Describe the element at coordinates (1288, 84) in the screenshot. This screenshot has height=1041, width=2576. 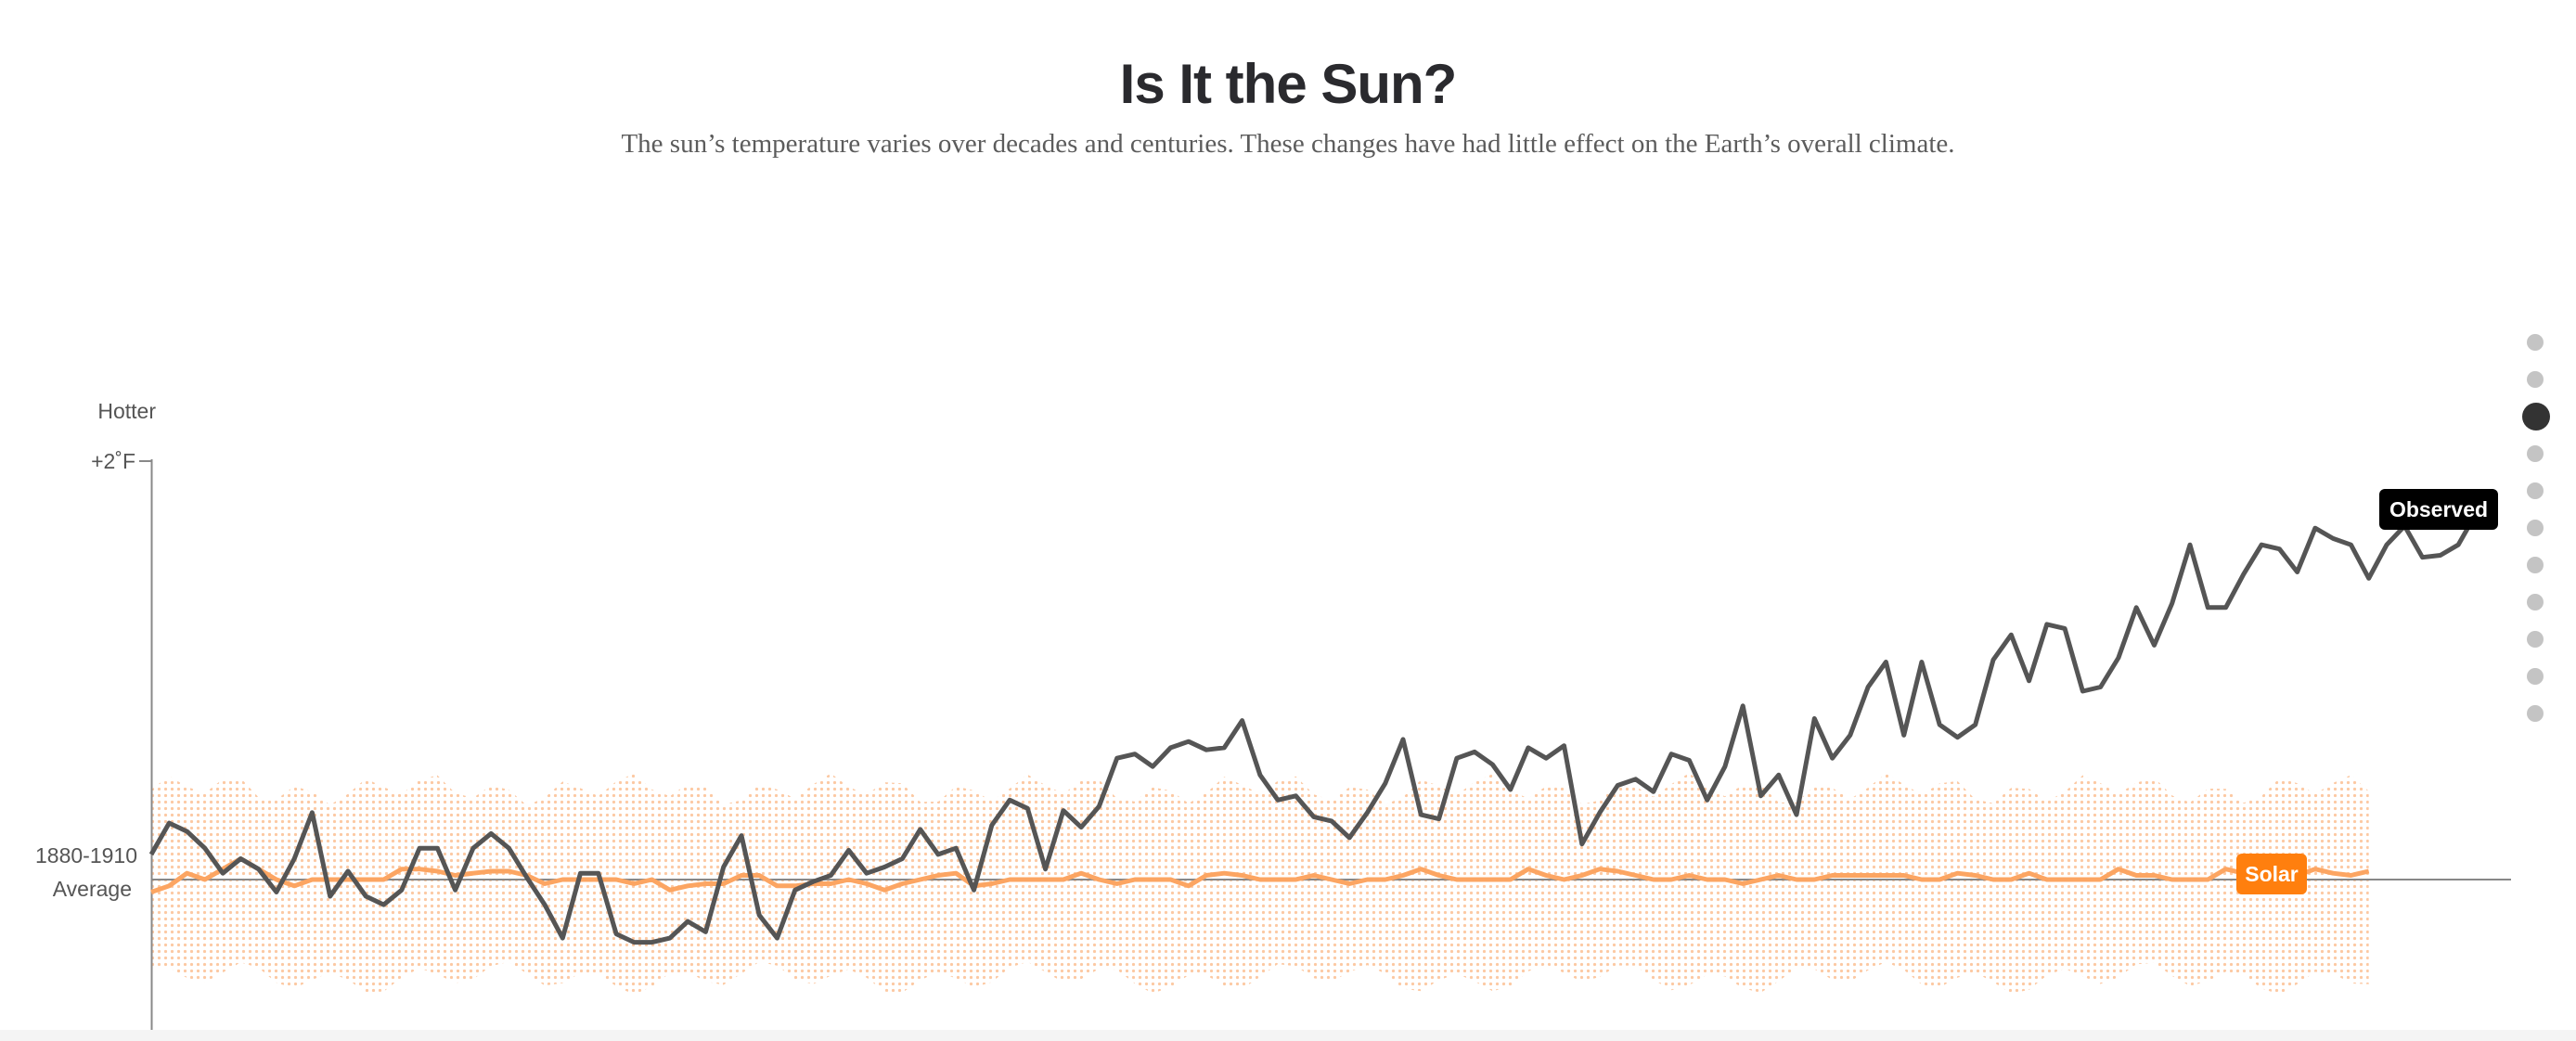
I see `chart-title: Is It the Sun?` at that location.